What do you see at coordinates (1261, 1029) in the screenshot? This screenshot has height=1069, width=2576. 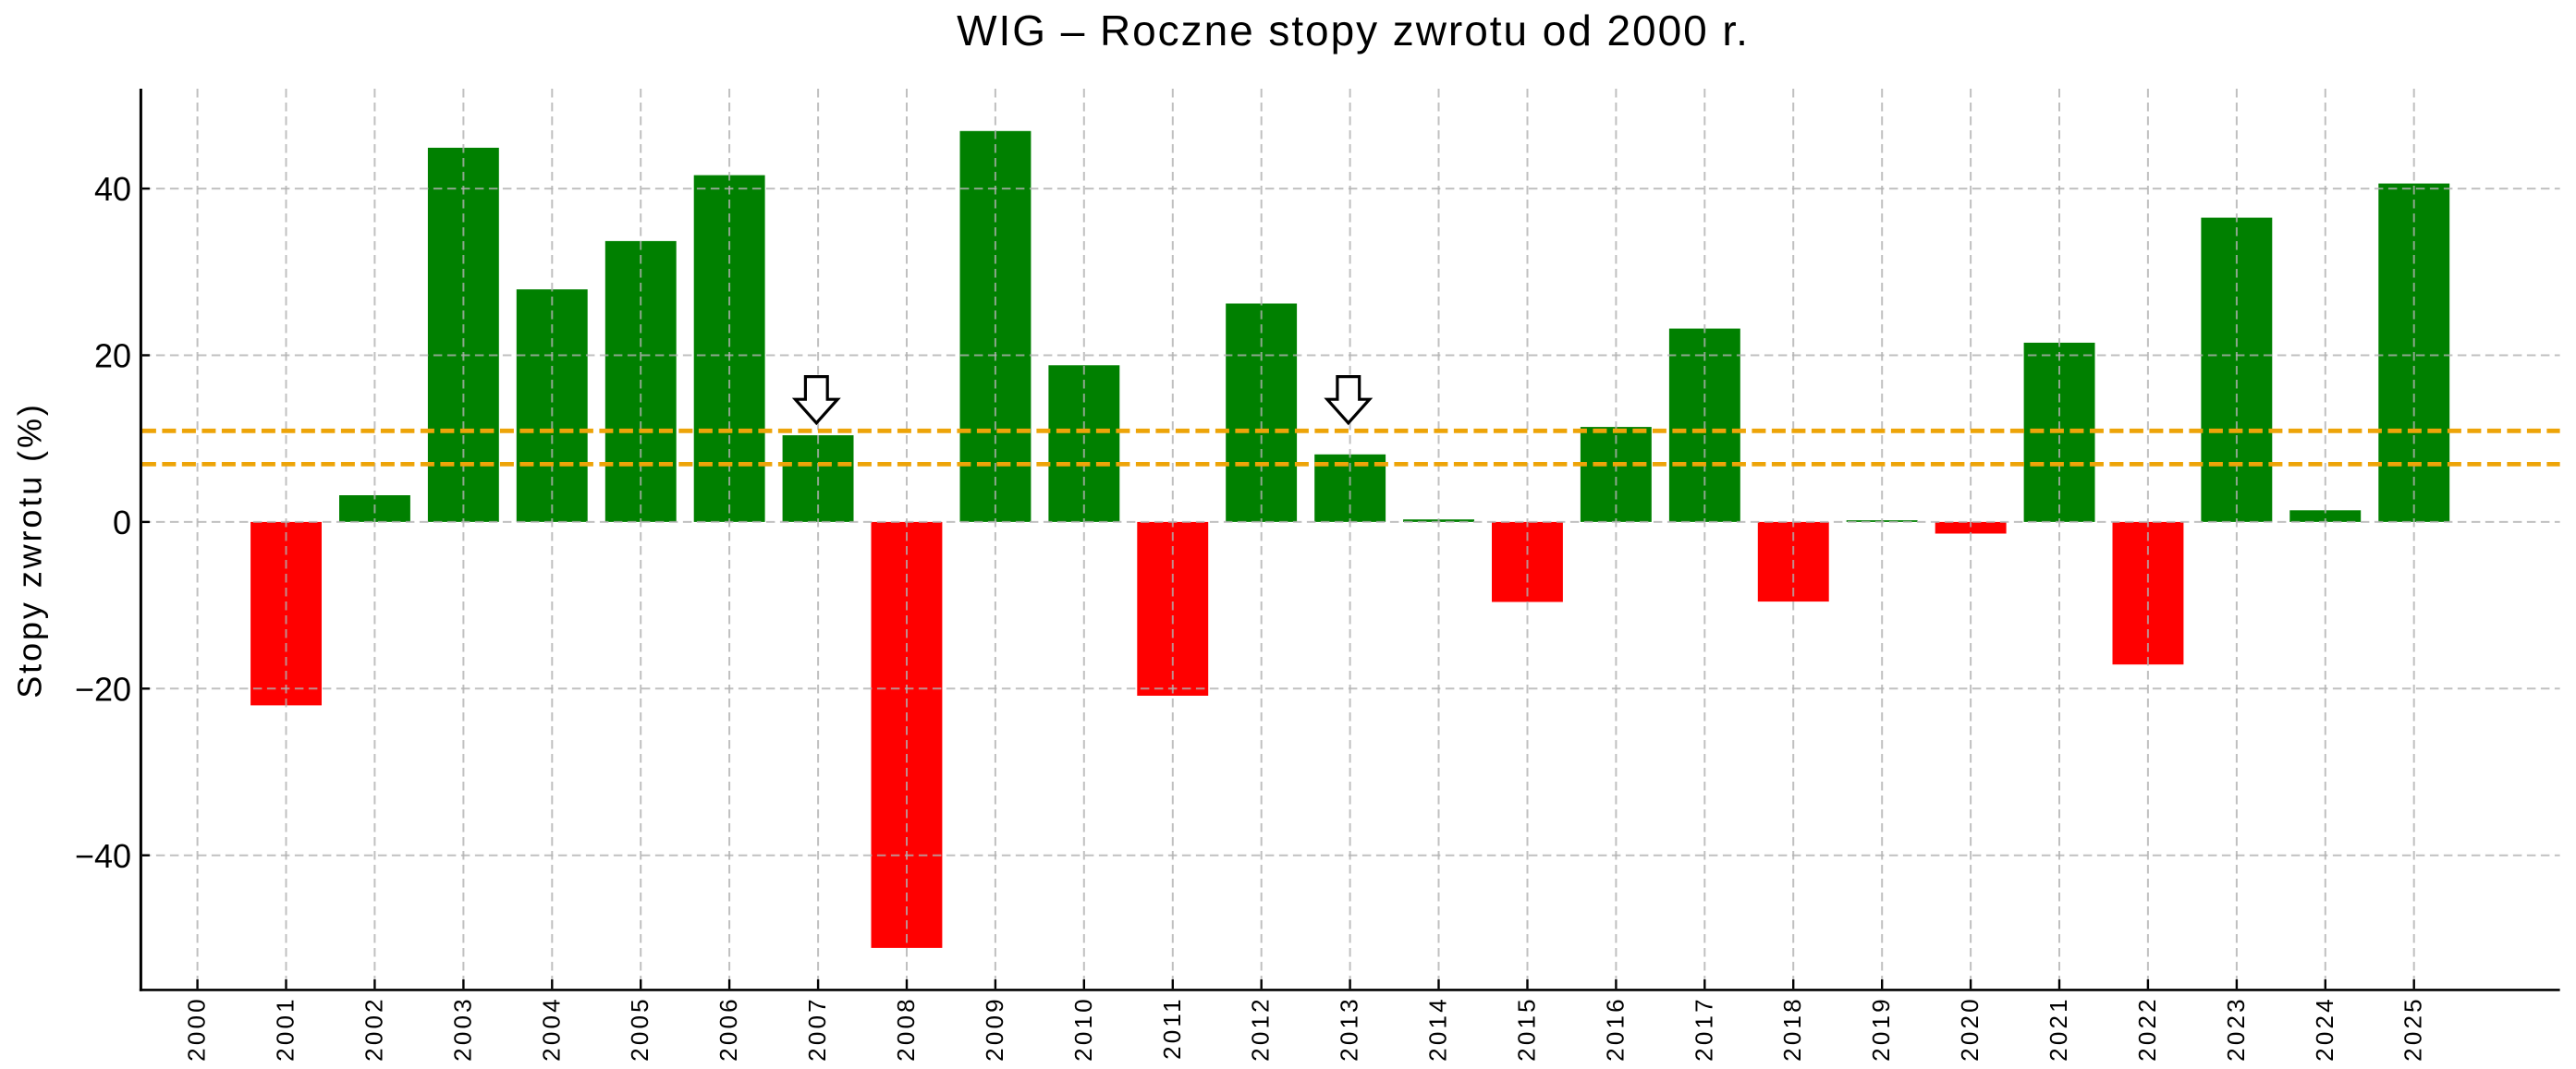 I see `svg-text: 2012` at bounding box center [1261, 1029].